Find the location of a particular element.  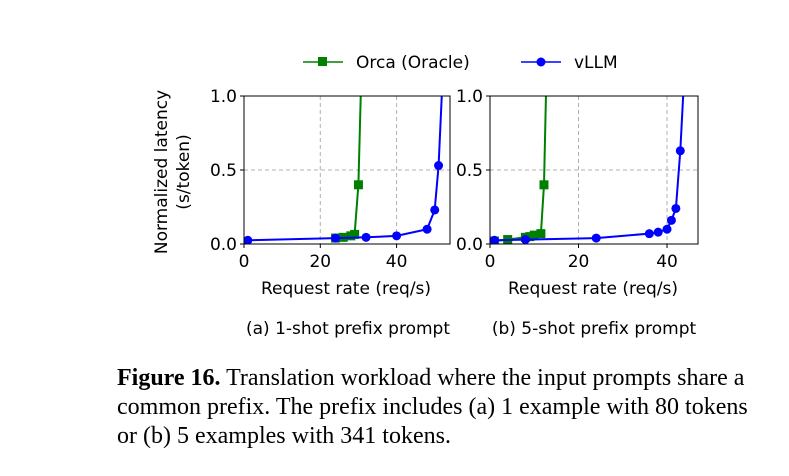

panel-b-ytick-label: 1.0 is located at coordinates (469, 97).